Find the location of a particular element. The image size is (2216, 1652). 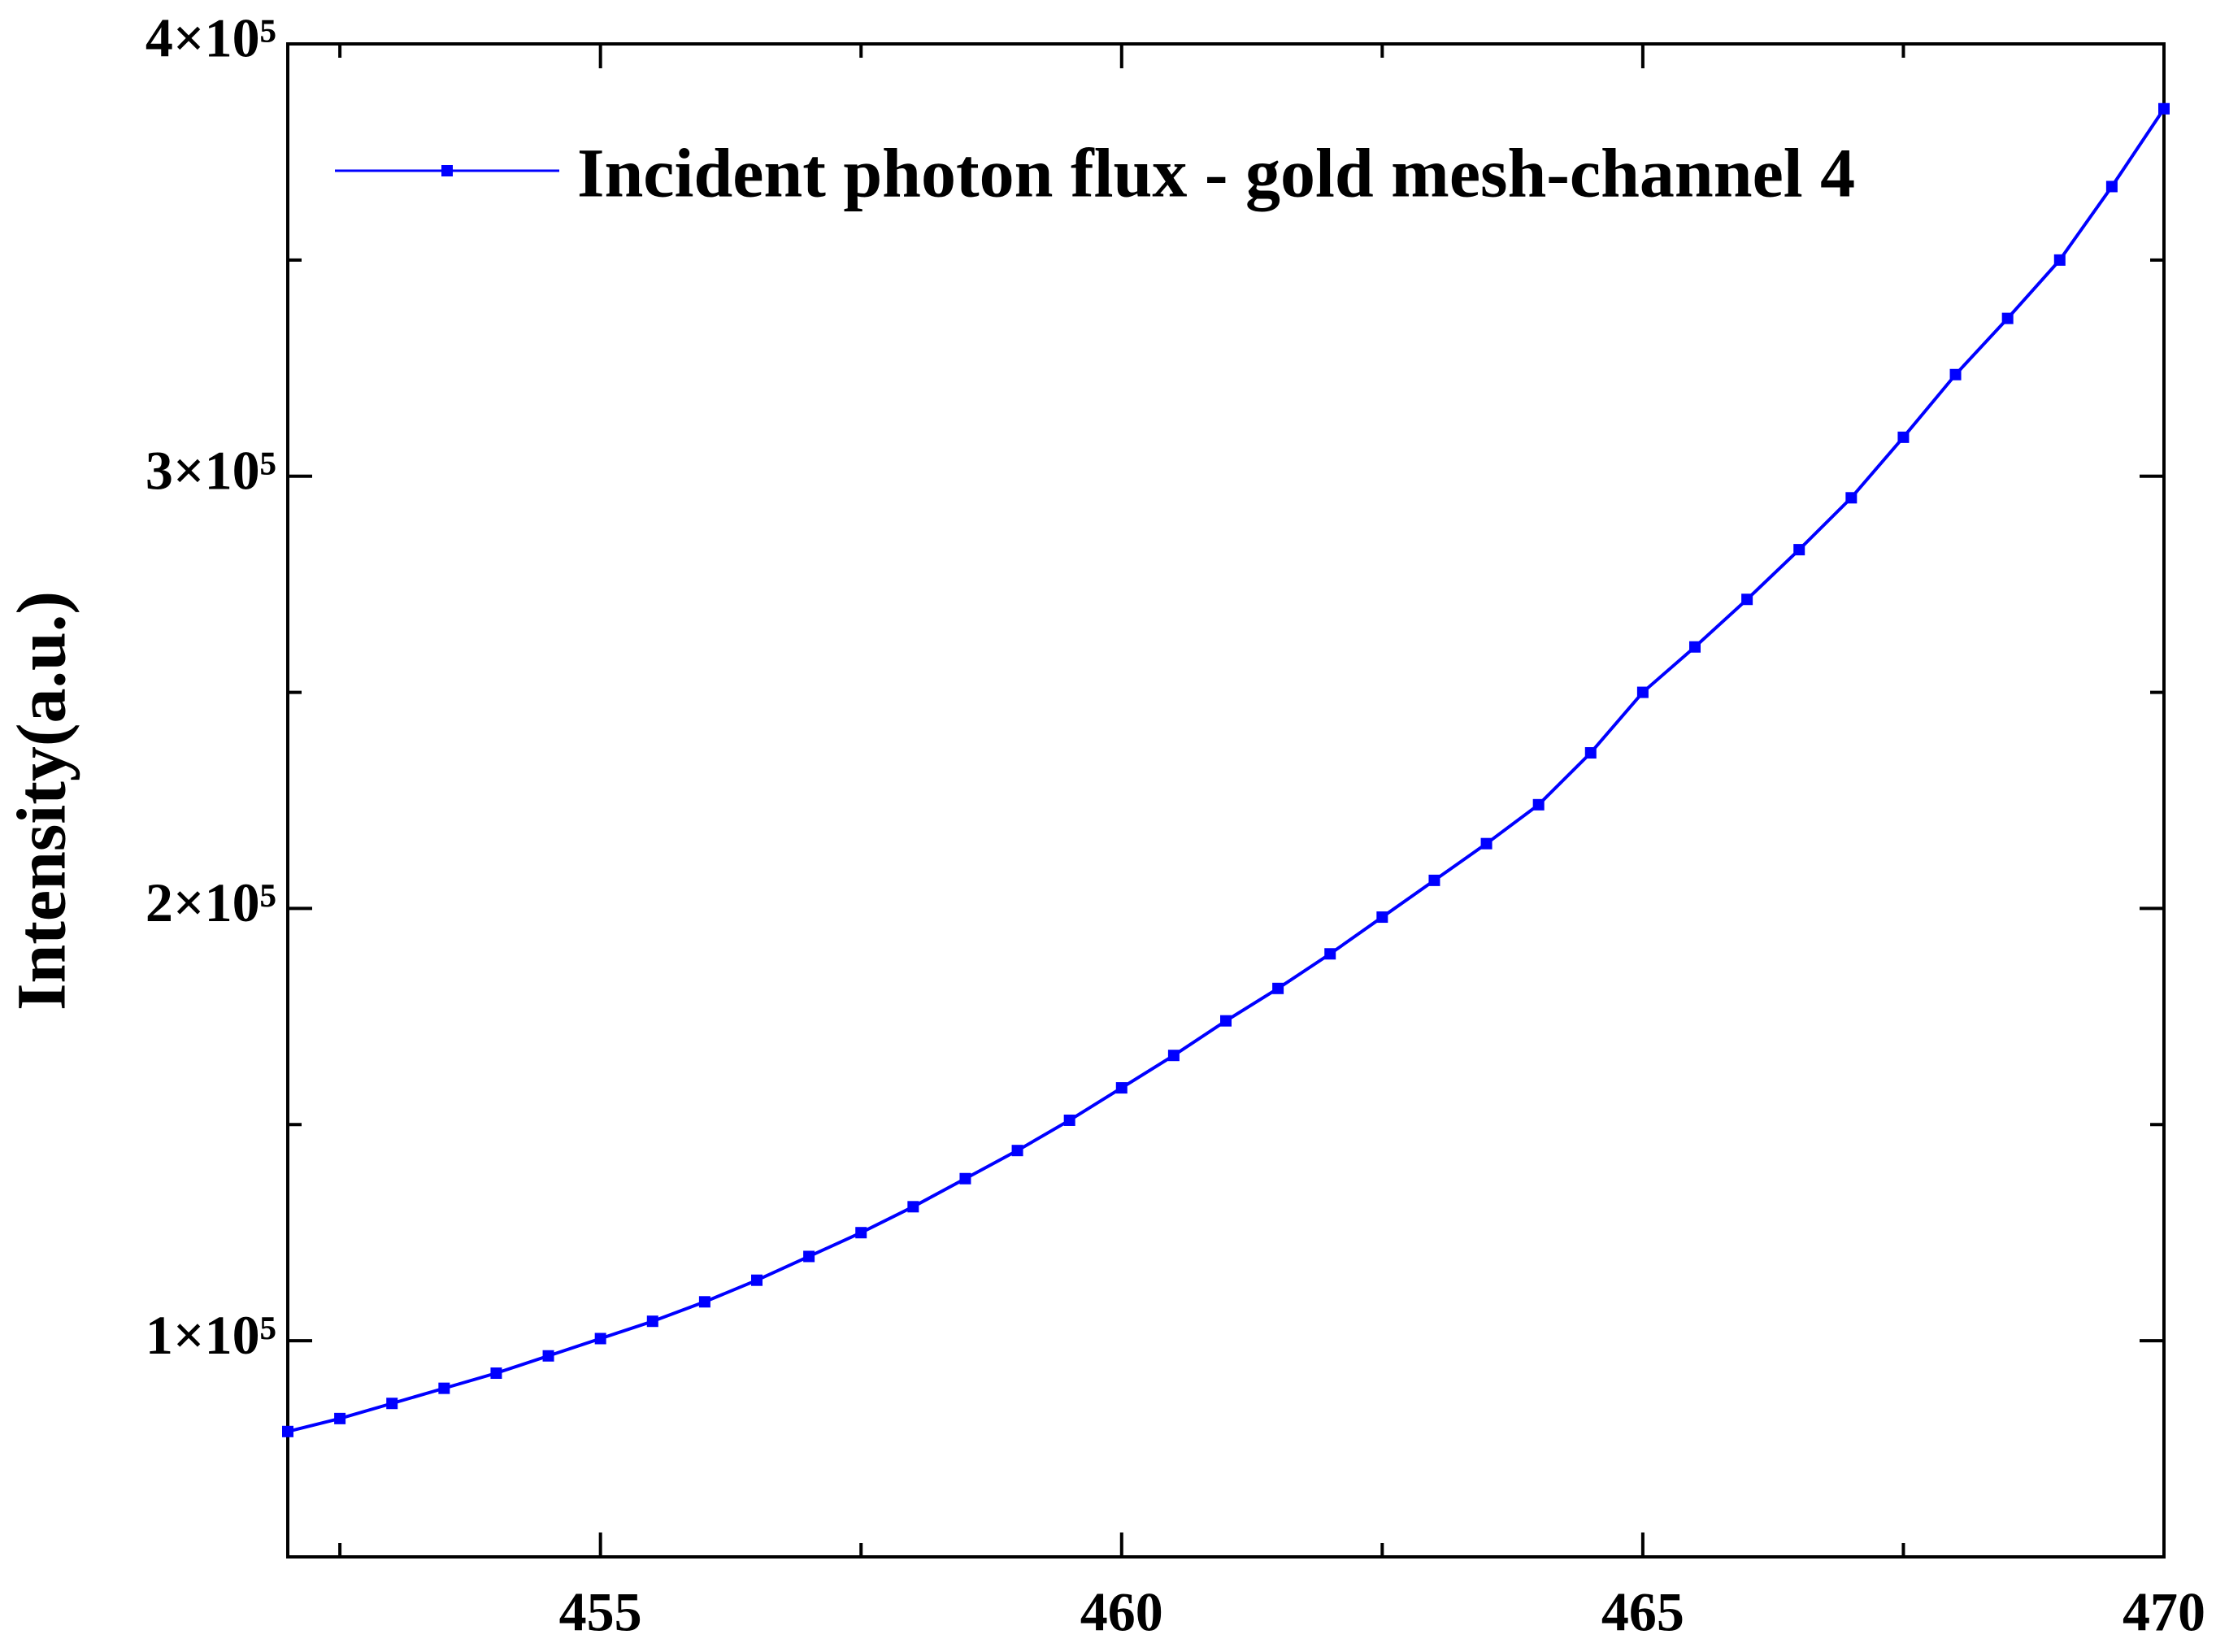

x-tick-label: 470 is located at coordinates (2164, 1612).